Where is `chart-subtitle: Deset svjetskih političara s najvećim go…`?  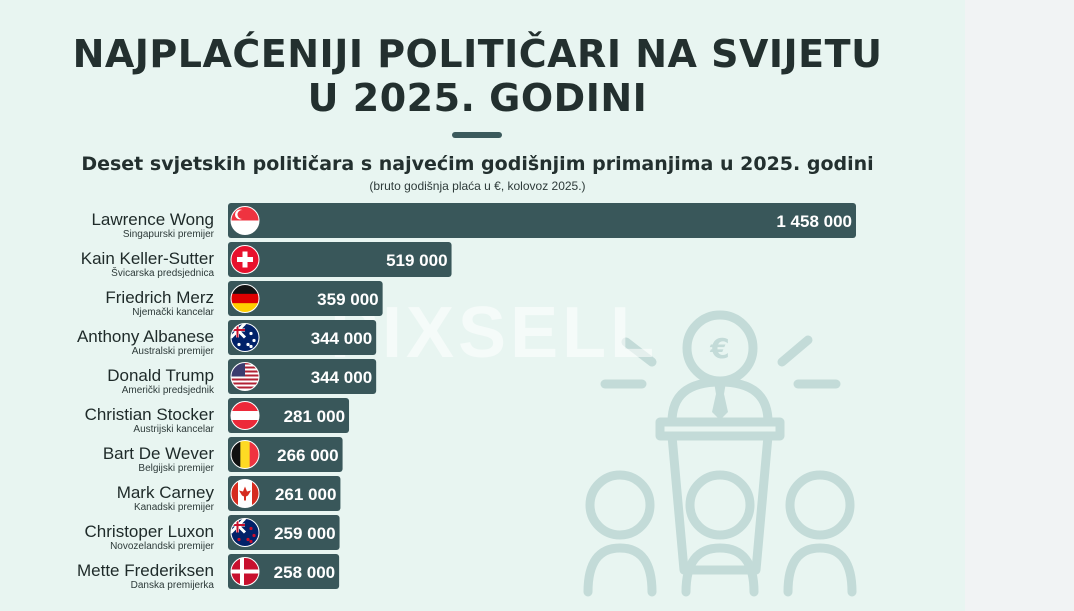
chart-subtitle: Deset svjetskih političara s najvećim go… is located at coordinates (477, 164).